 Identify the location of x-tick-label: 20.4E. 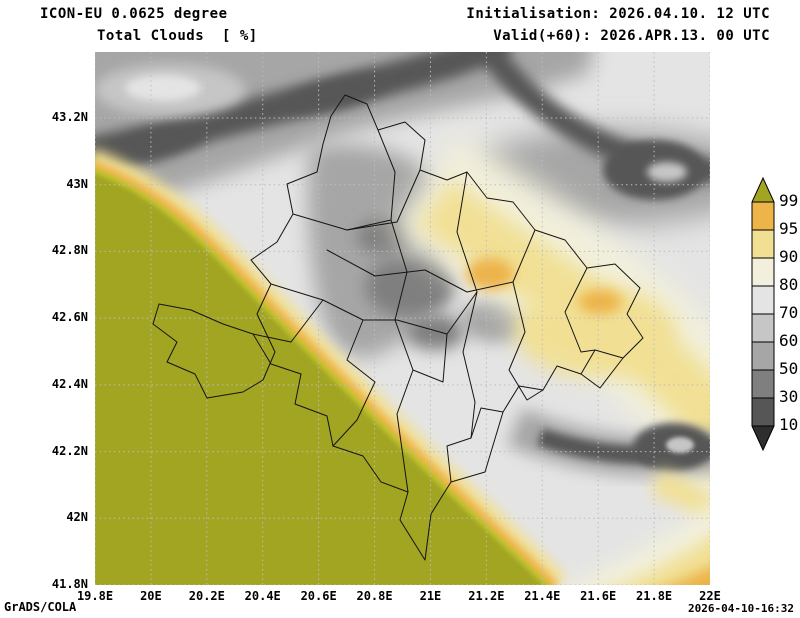
(262, 596).